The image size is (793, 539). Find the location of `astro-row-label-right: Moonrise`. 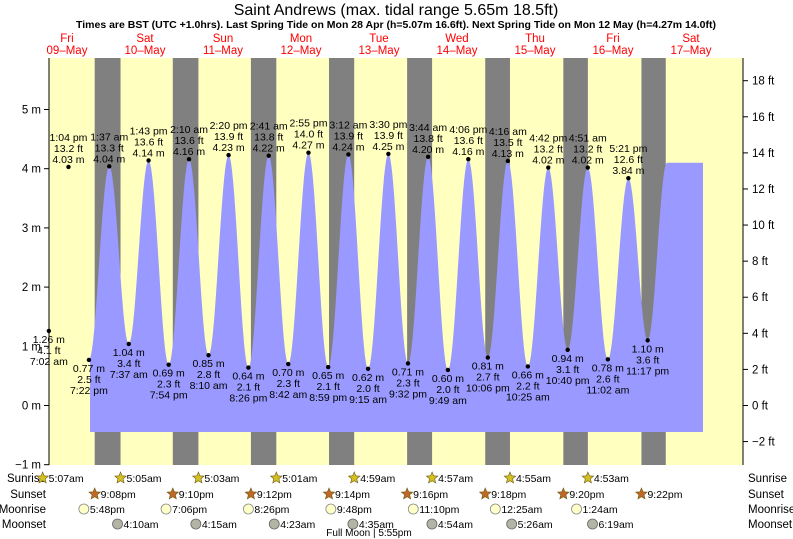

astro-row-label-right: Moonrise is located at coordinates (770, 510).